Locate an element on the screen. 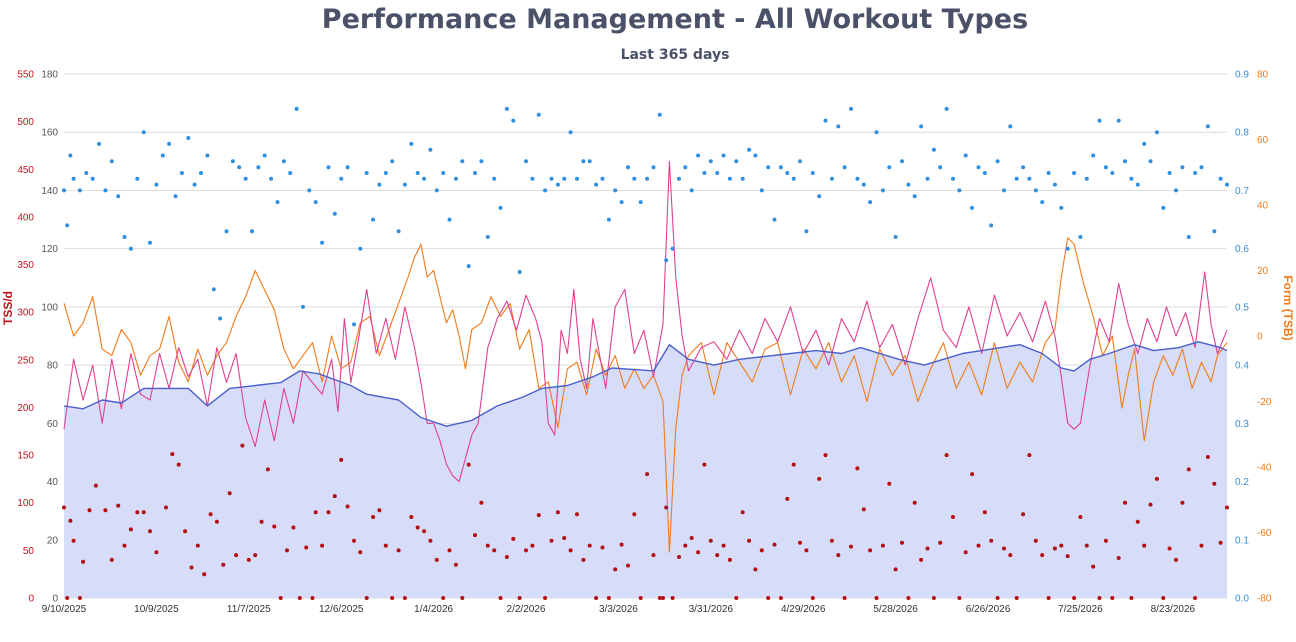 The height and width of the screenshot is (642, 1296). x-axis-tick: 10/9/2025 is located at coordinates (156, 609).